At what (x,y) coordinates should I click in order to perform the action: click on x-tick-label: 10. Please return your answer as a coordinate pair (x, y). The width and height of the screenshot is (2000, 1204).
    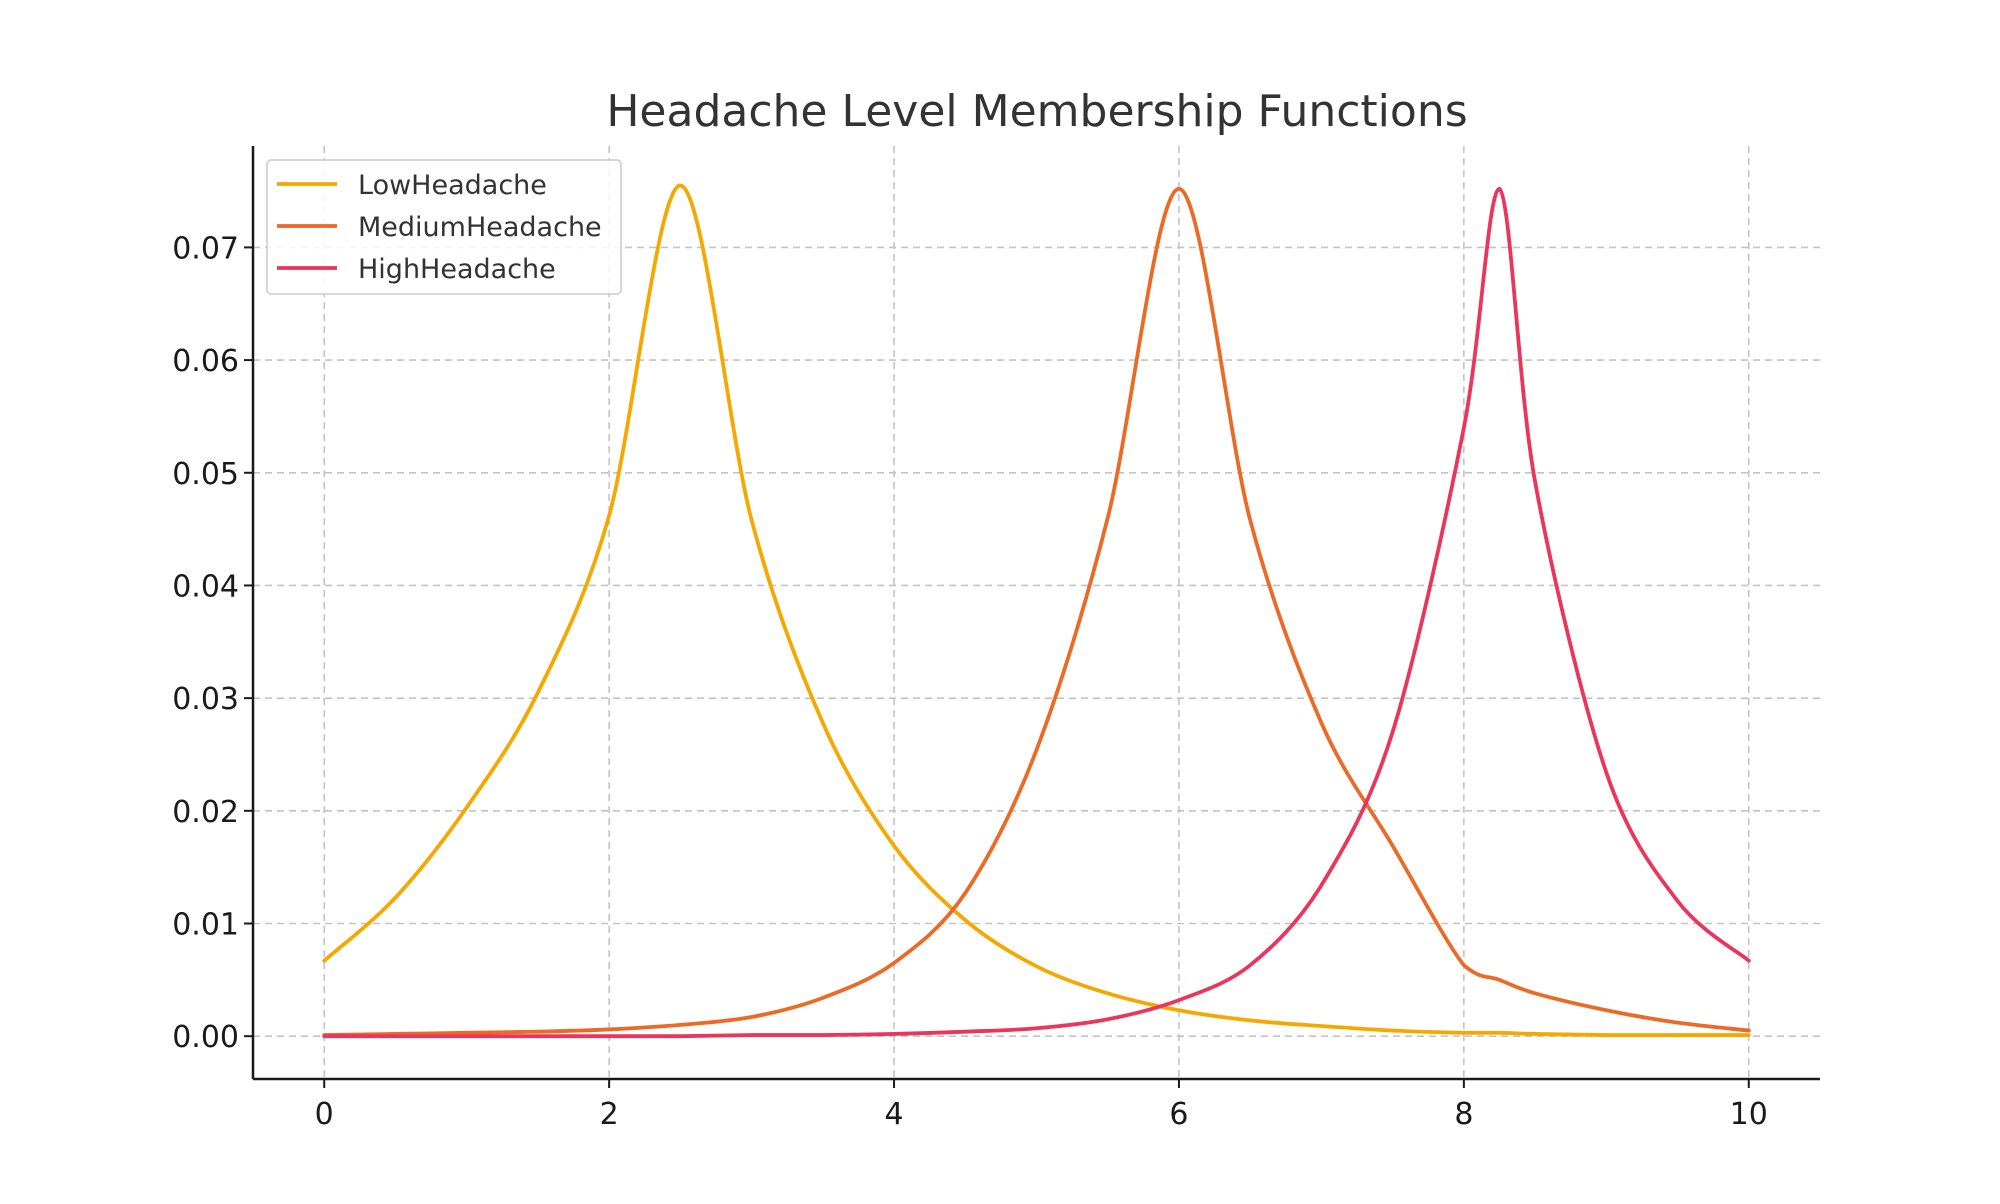
    Looking at the image, I should click on (1749, 1114).